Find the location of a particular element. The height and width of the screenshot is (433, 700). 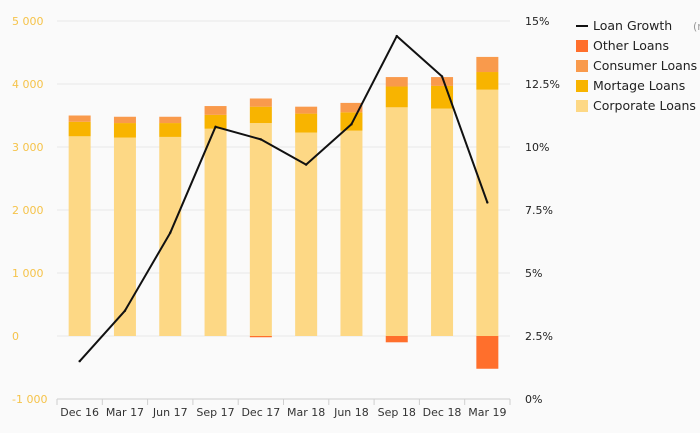

y-right-tick-label: 2.5% is located at coordinates (539, 336).